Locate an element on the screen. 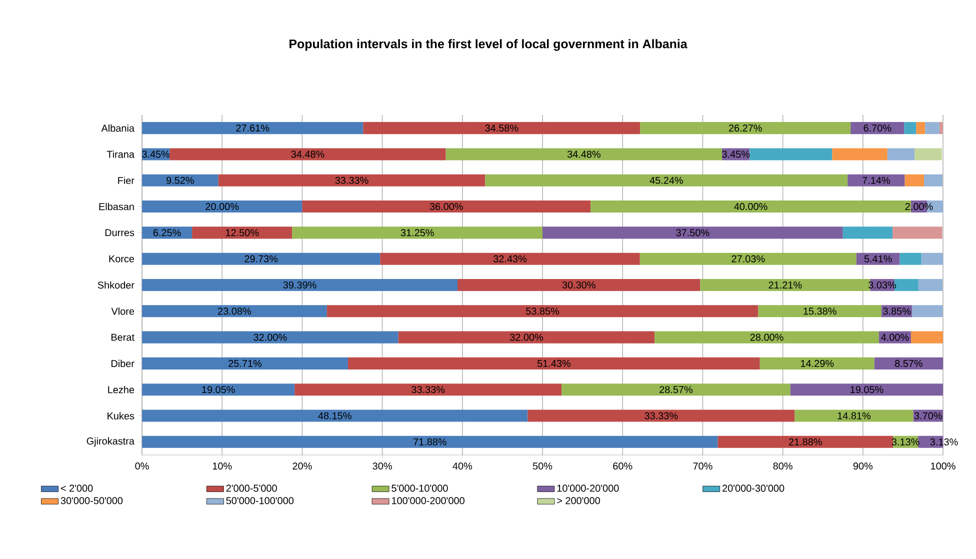  y-tick-label: Korce is located at coordinates (121, 258).